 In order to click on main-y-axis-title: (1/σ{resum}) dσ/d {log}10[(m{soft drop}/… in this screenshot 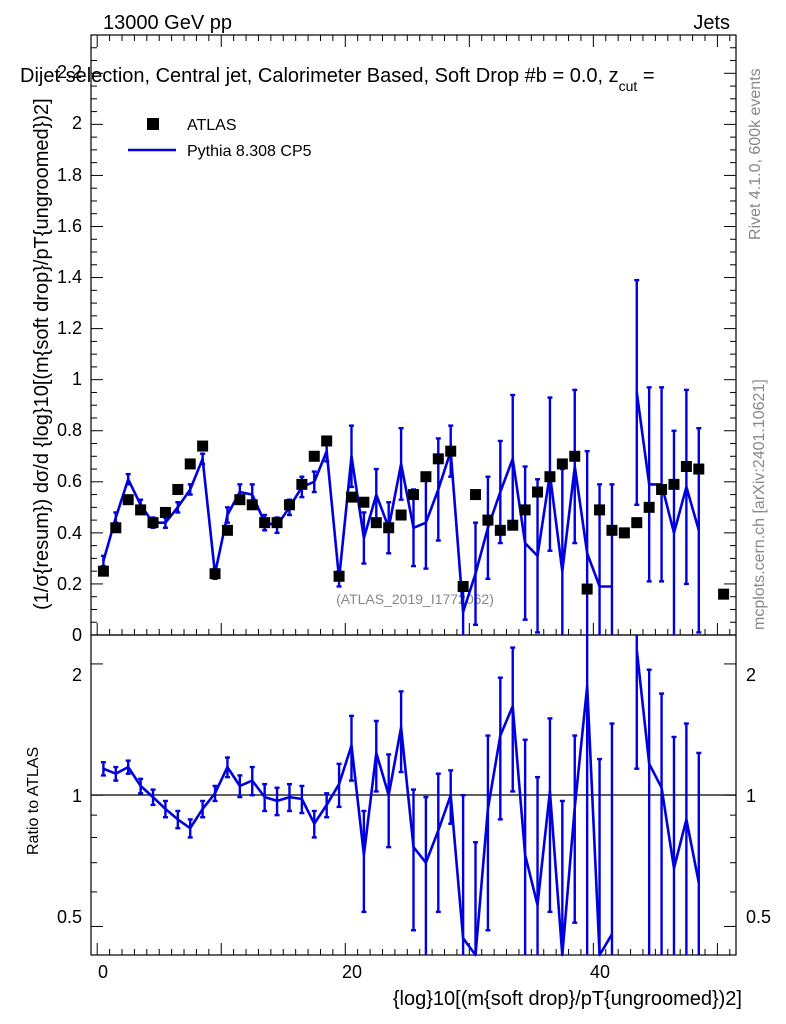, I will do `click(42, 354)`.